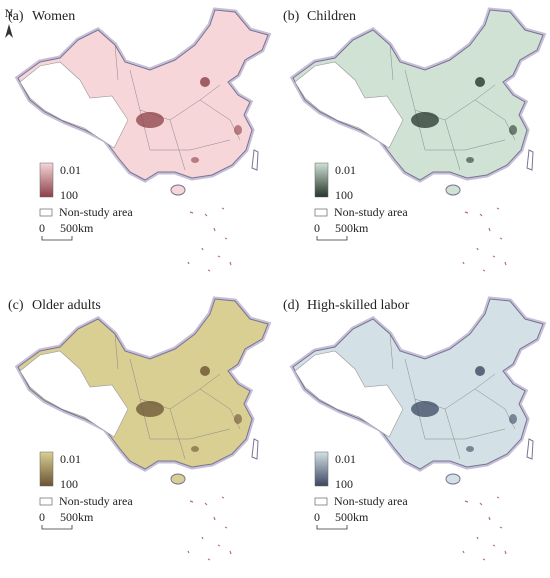 The height and width of the screenshot is (578, 550). I want to click on panel-title: Children, so click(331, 16).